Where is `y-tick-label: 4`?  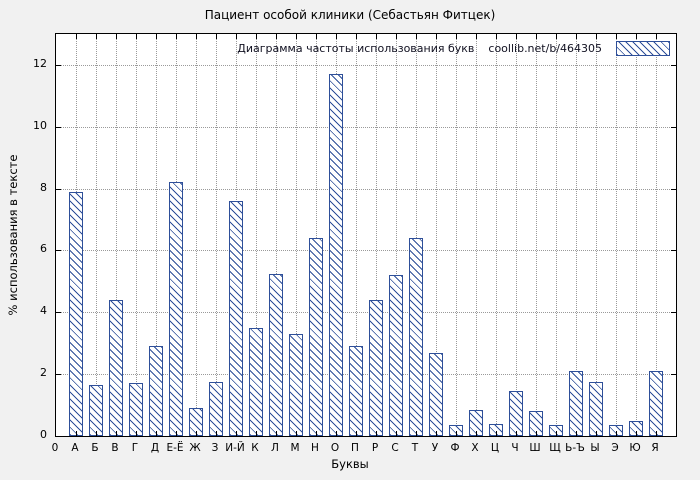
y-tick-label: 4 is located at coordinates (43, 311).